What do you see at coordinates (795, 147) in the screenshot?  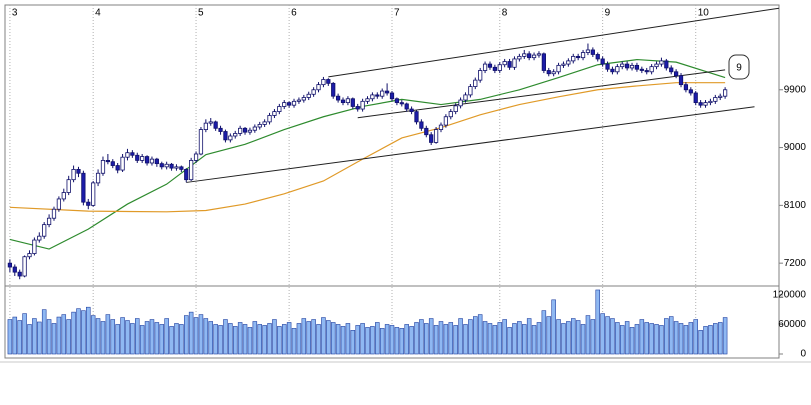 I see `y-tick-label: 9000` at bounding box center [795, 147].